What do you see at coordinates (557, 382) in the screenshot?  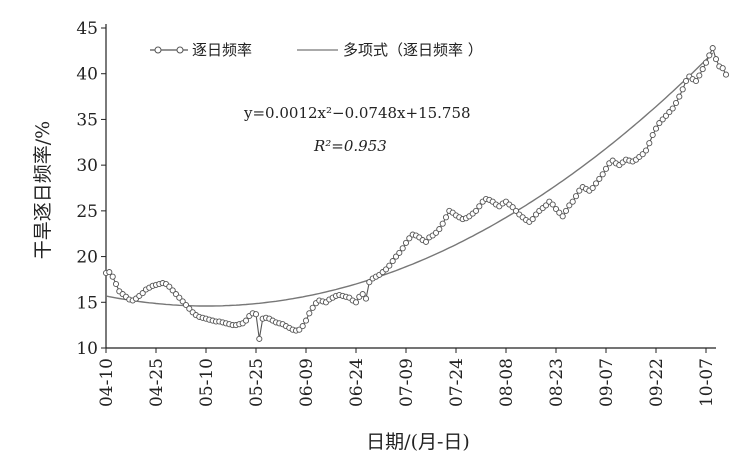 I see `x-tick-label: 08-23` at bounding box center [557, 382].